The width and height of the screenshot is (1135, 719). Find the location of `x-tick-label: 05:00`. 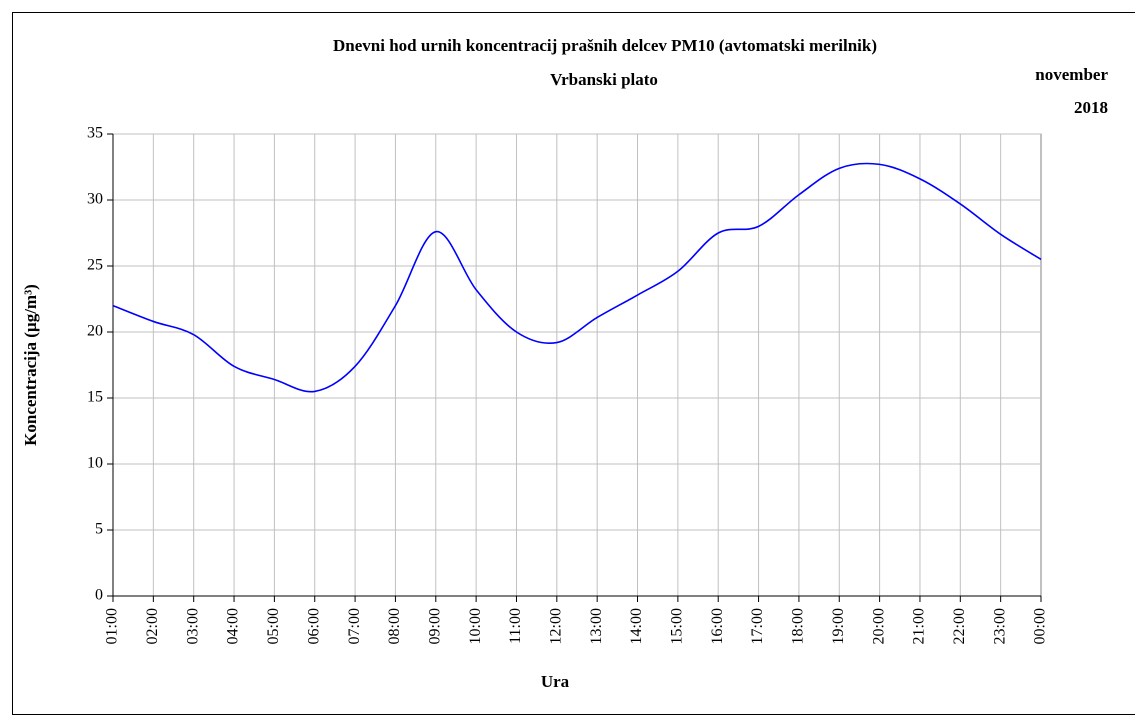

x-tick-label: 05:00 is located at coordinates (273, 626).